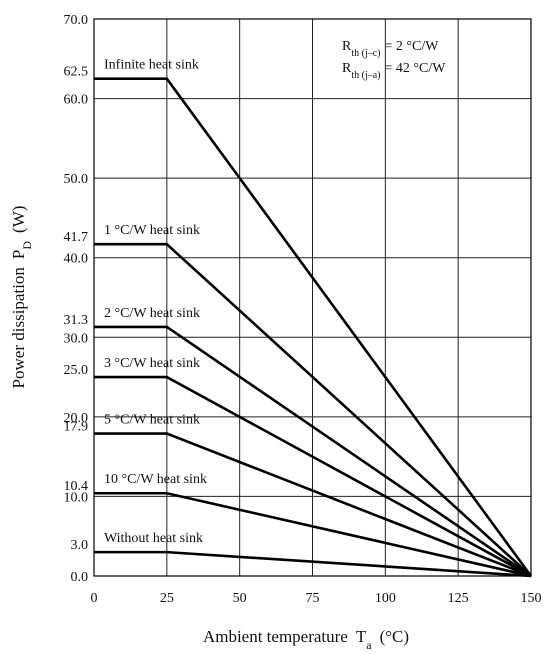 The width and height of the screenshot is (544, 654). Describe the element at coordinates (394, 636) in the screenshot. I see `x-label-unit: (°C)` at that location.